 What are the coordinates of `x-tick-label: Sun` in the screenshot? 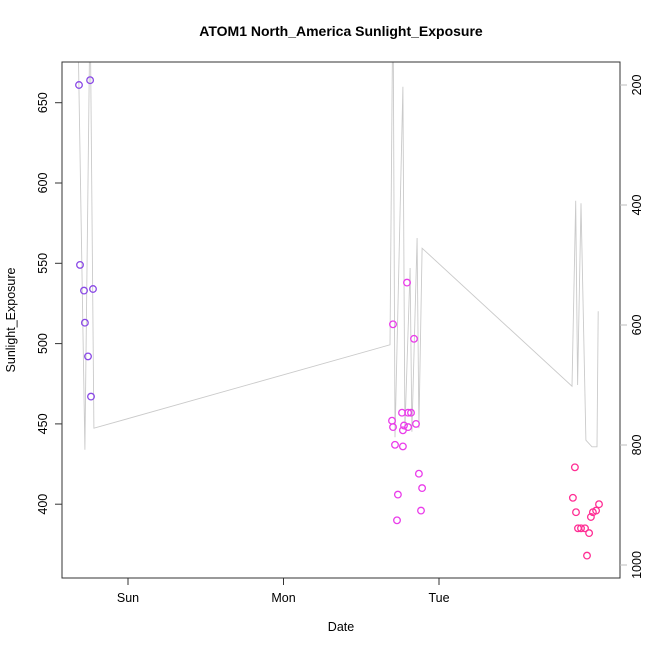 It's located at (128, 598).